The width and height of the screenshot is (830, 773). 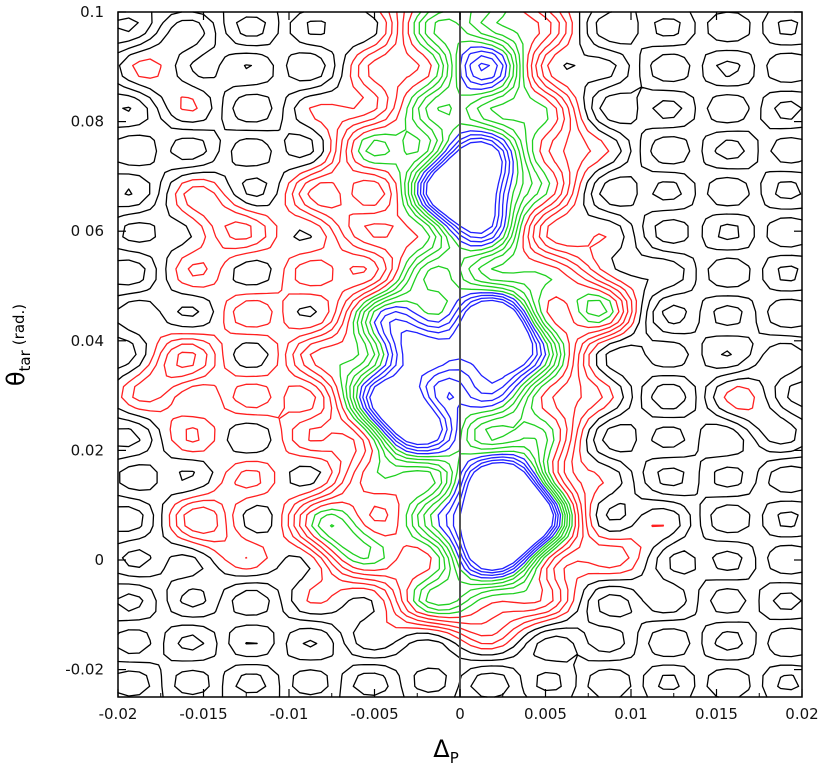 What do you see at coordinates (92, 12) in the screenshot?
I see `y-tick-label: 0.1` at bounding box center [92, 12].